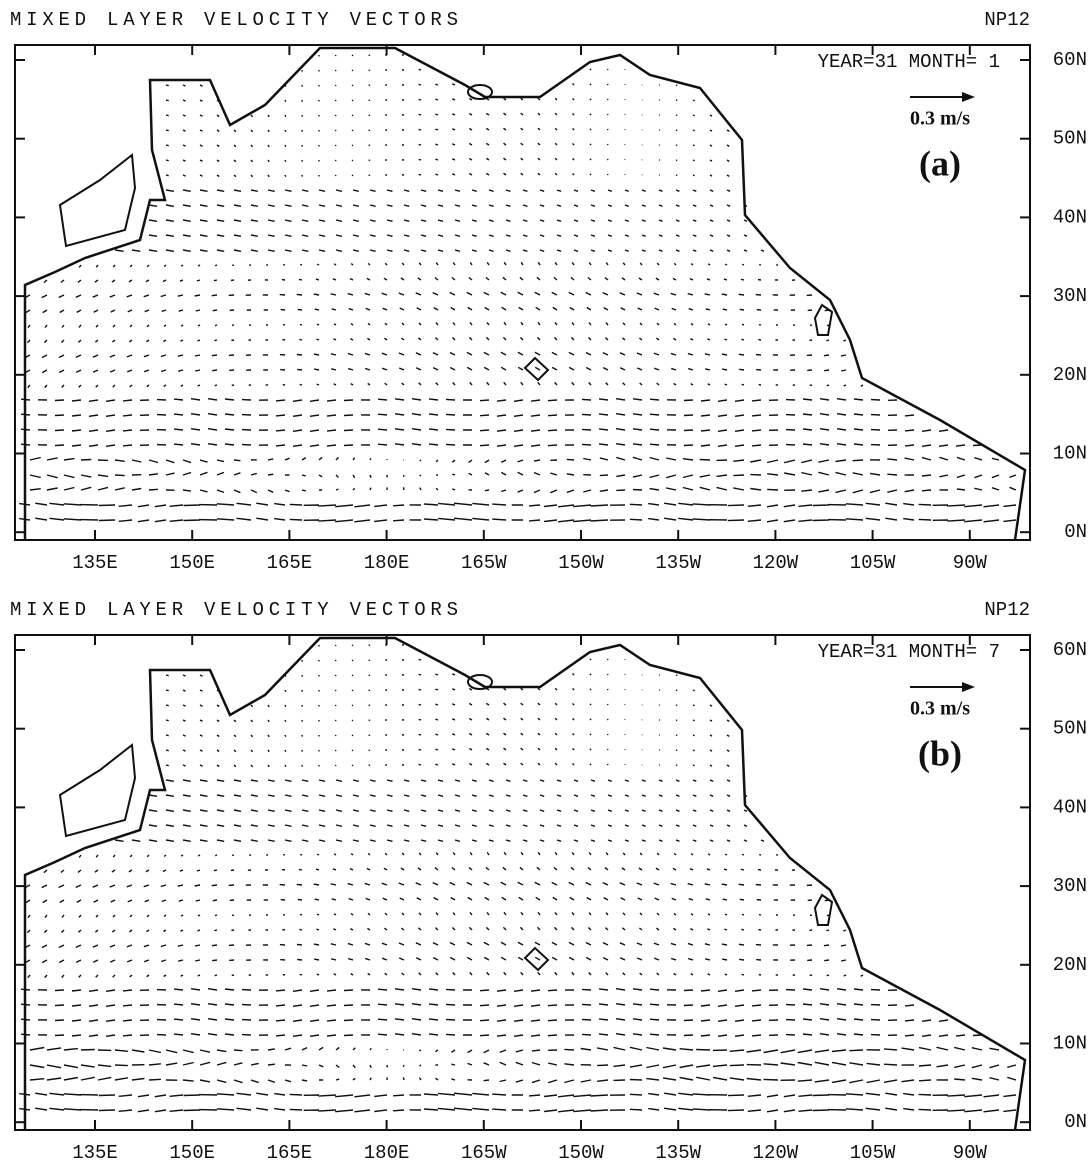 This screenshot has height=1169, width=1091. What do you see at coordinates (940, 163) in the screenshot?
I see `panel-label: (a)` at bounding box center [940, 163].